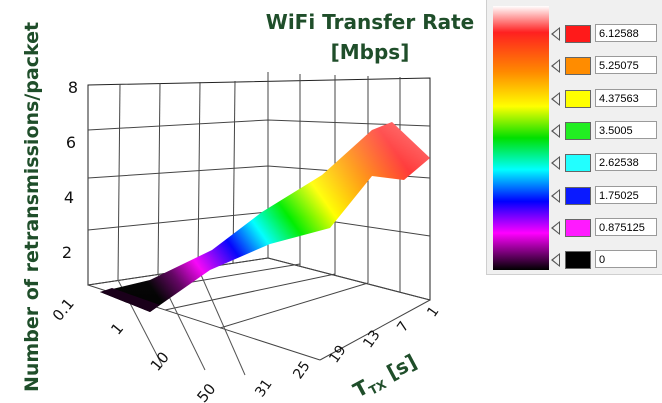 Image resolution: width=662 pixels, height=403 pixels. What do you see at coordinates (160, 361) in the screenshot?
I see `y-tick-10: 10` at bounding box center [160, 361].